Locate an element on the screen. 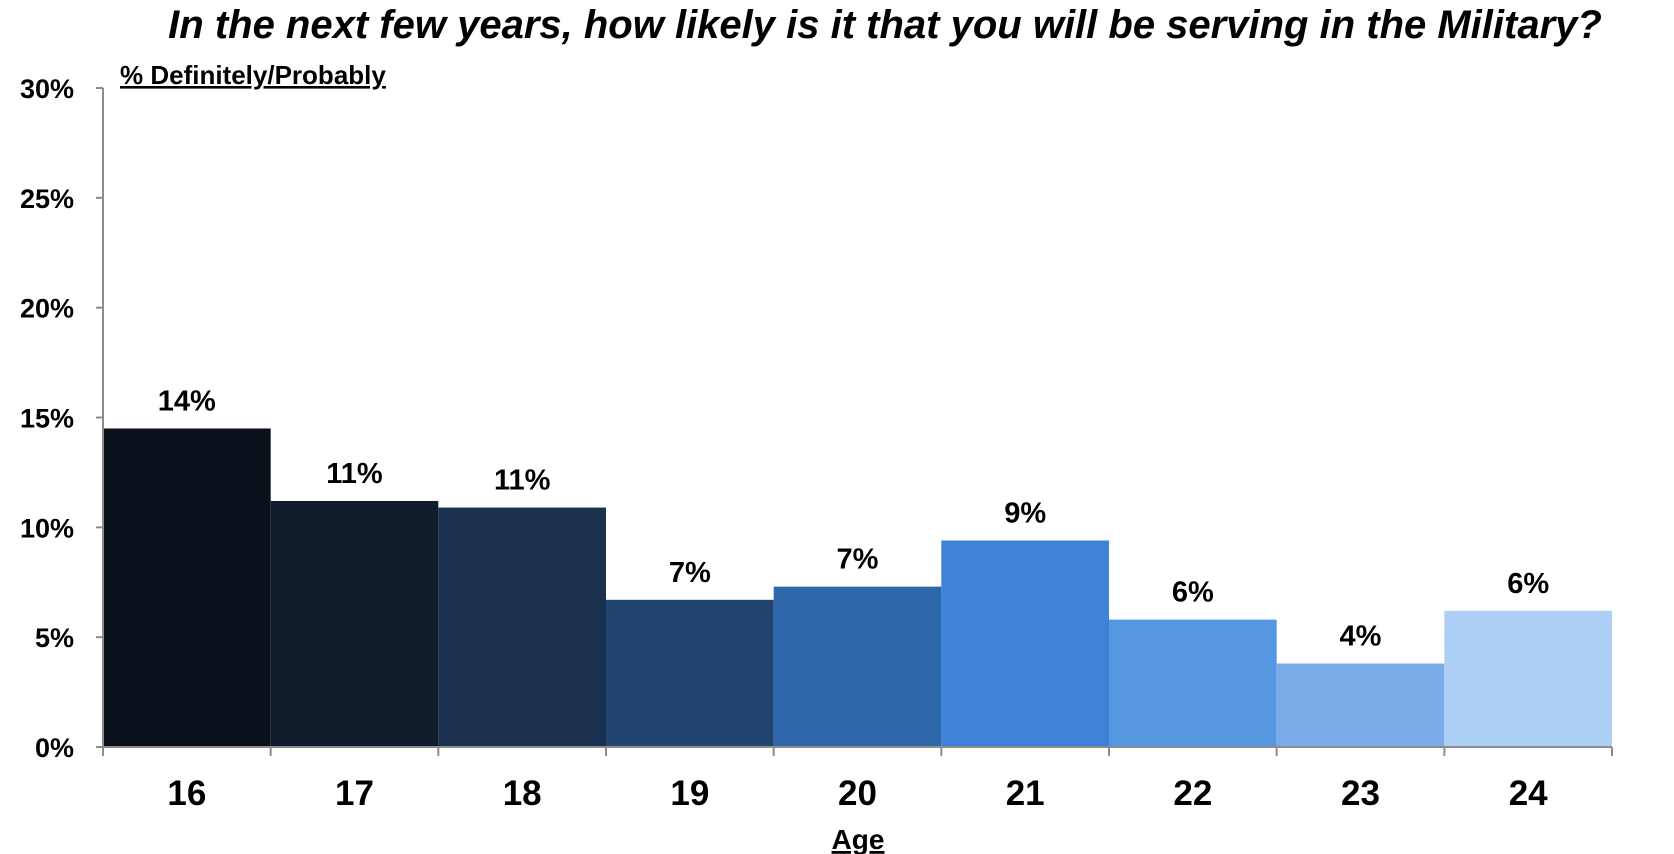  x-tick-label: 22 is located at coordinates (1192, 793).